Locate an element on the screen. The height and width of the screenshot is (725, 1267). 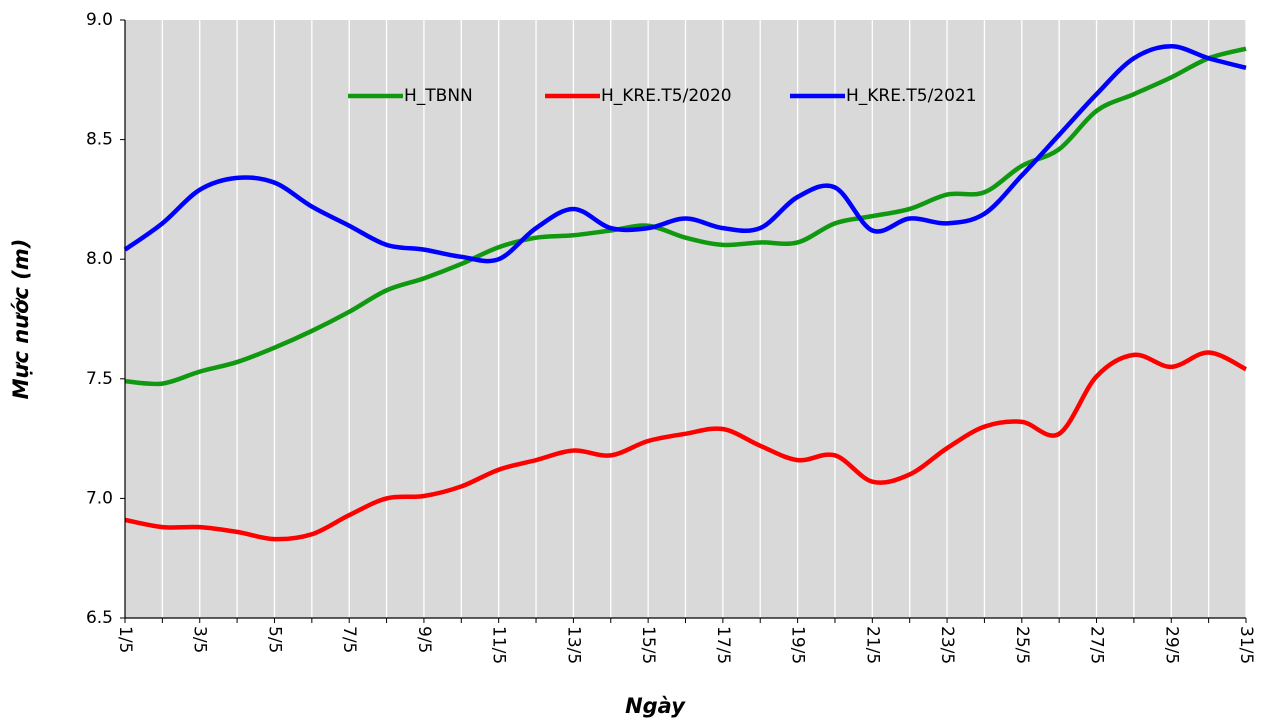
x-tick-label: 11/5 is located at coordinates (499, 645).